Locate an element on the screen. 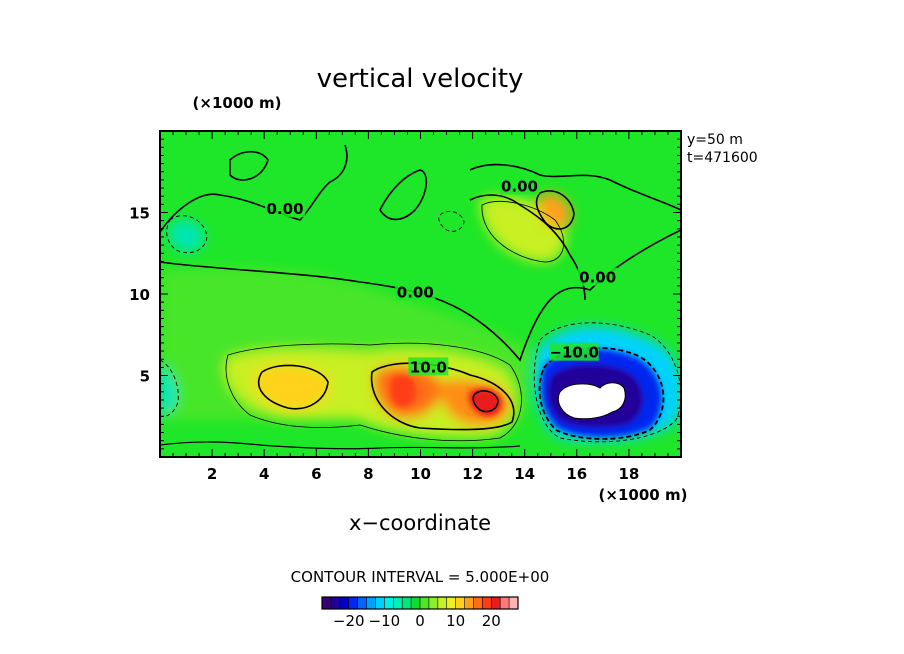 The height and width of the screenshot is (654, 904). y-tick-label: 15 is located at coordinates (139, 214).